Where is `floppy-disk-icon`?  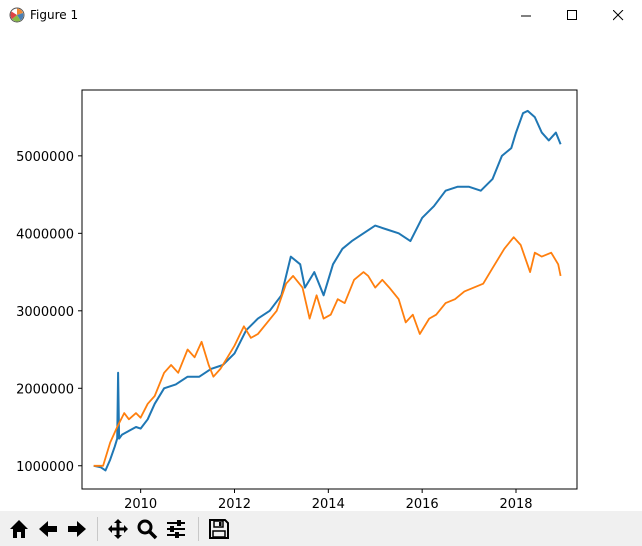
floppy-disk-icon is located at coordinates (219, 529).